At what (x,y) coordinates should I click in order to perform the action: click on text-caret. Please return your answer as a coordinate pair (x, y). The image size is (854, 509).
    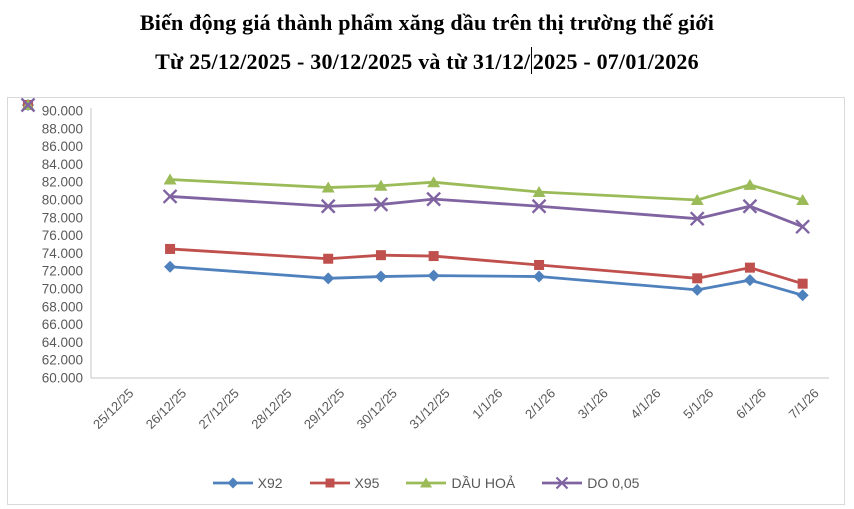
    Looking at the image, I should click on (531, 60).